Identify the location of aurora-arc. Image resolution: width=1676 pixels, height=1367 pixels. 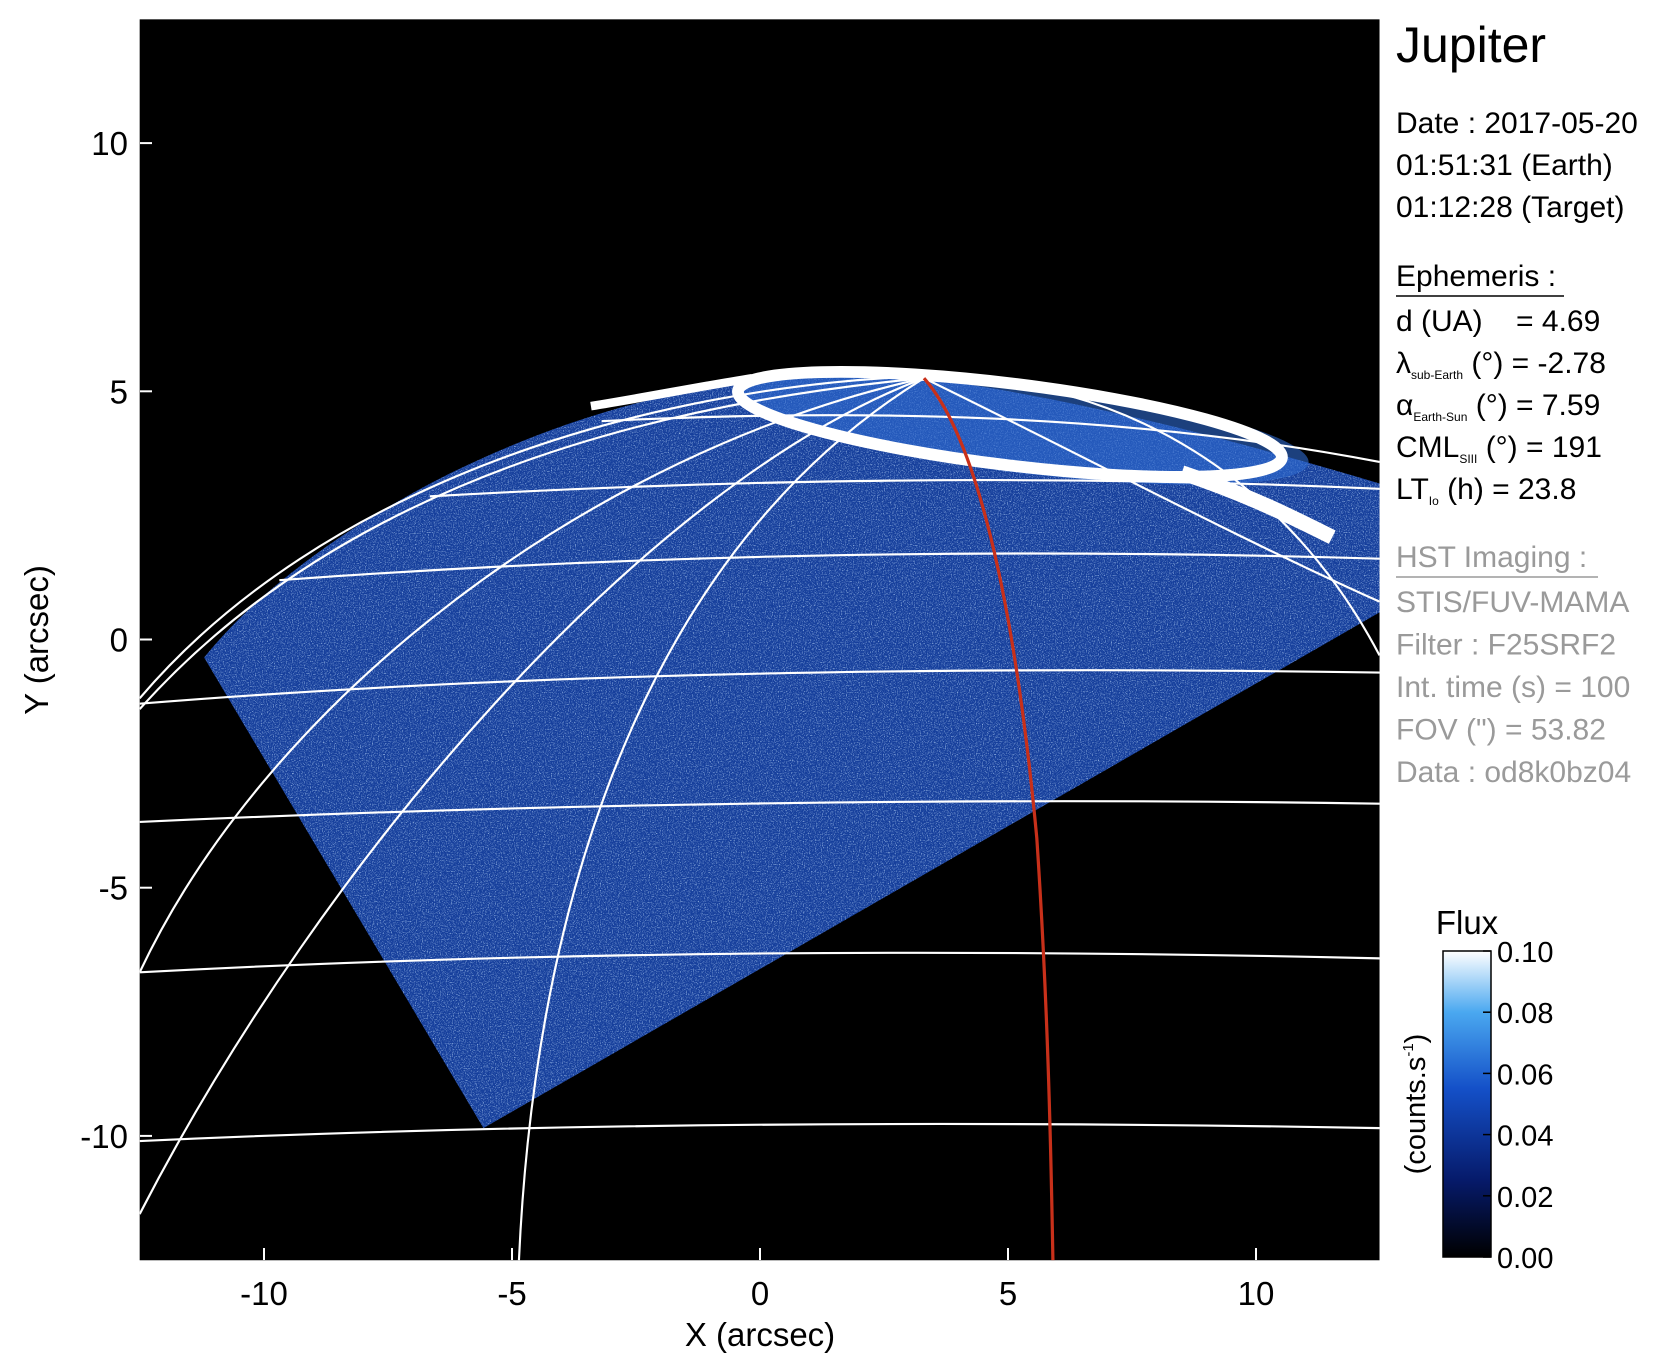
(671, 392).